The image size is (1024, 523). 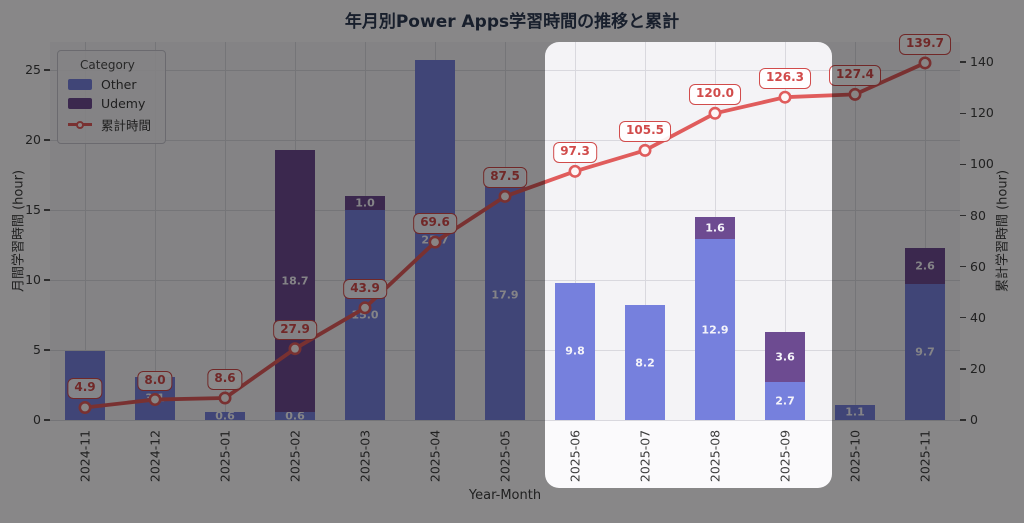 What do you see at coordinates (575, 152) in the screenshot?
I see `cumulative-annotation: 97.3` at bounding box center [575, 152].